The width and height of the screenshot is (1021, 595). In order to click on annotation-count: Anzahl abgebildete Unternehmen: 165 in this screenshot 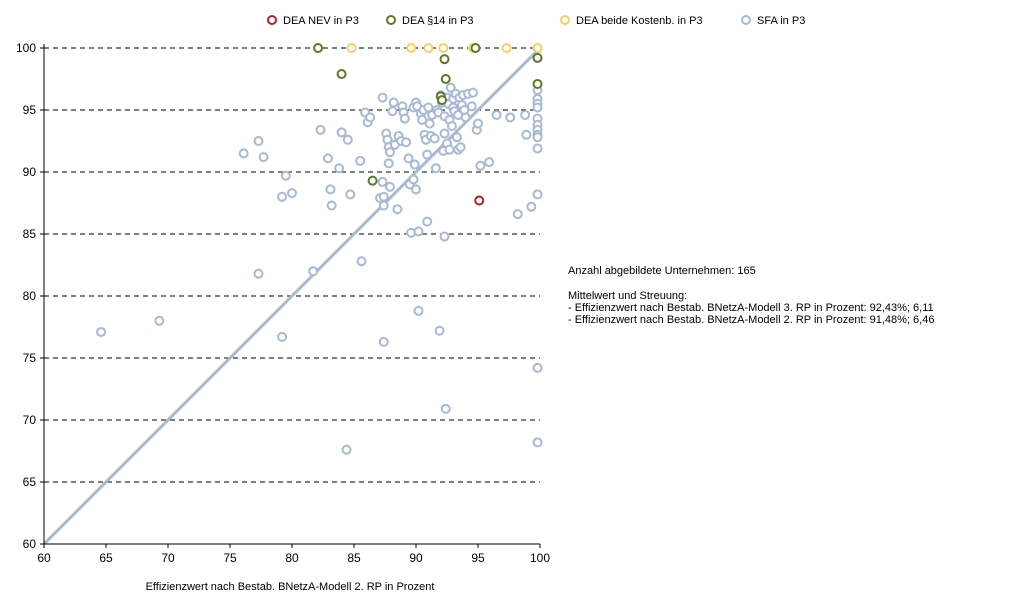, I will do `click(662, 271)`.